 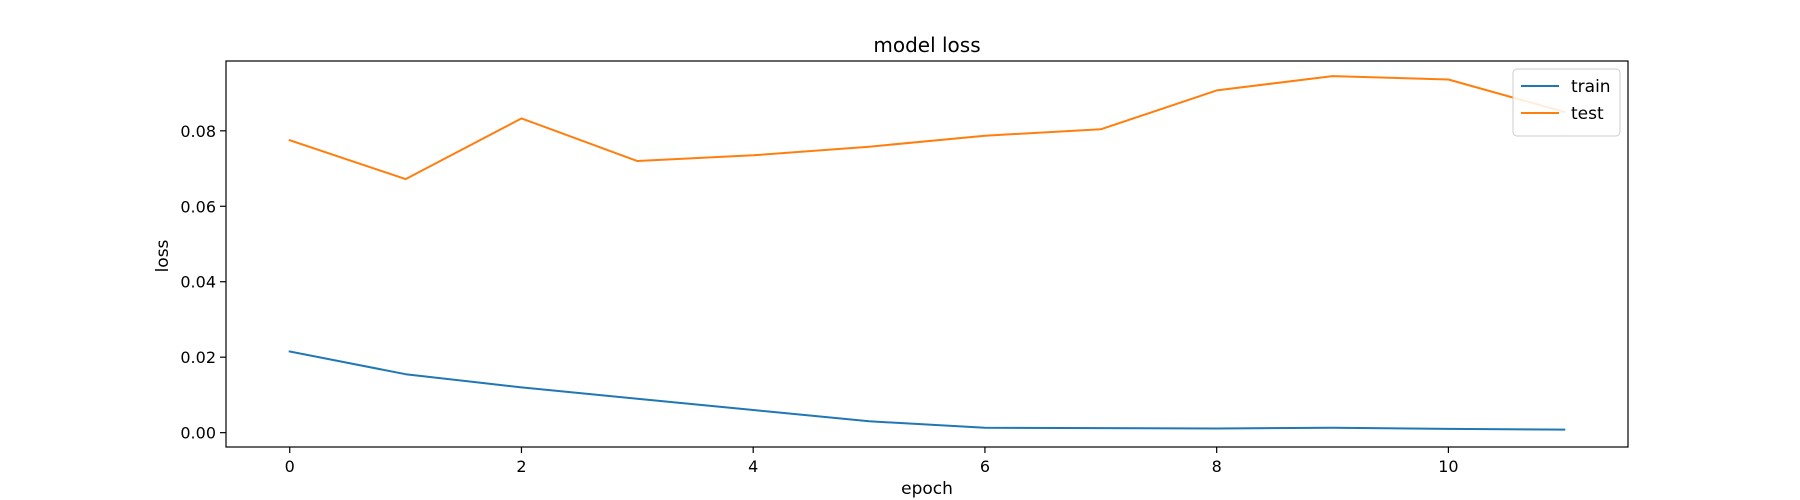 I want to click on x-tick-label: 0, so click(x=290, y=466).